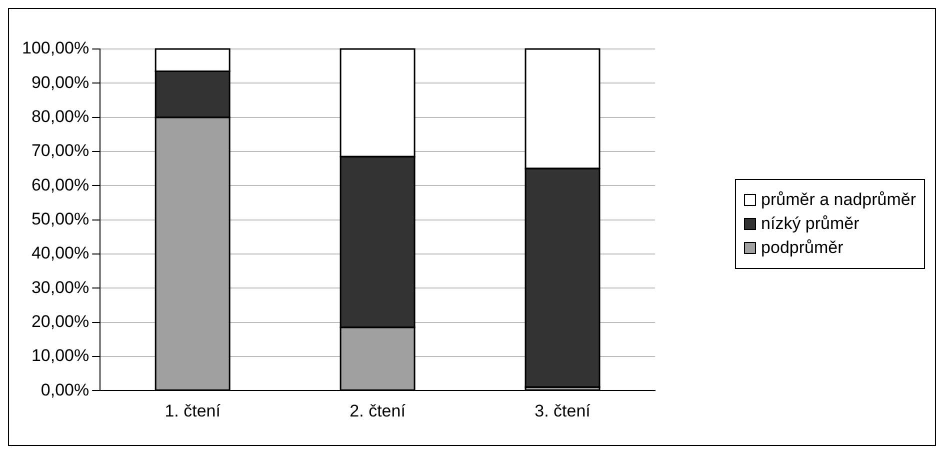 The height and width of the screenshot is (458, 946). What do you see at coordinates (60, 150) in the screenshot?
I see `y-tick-label: 70,00%` at bounding box center [60, 150].